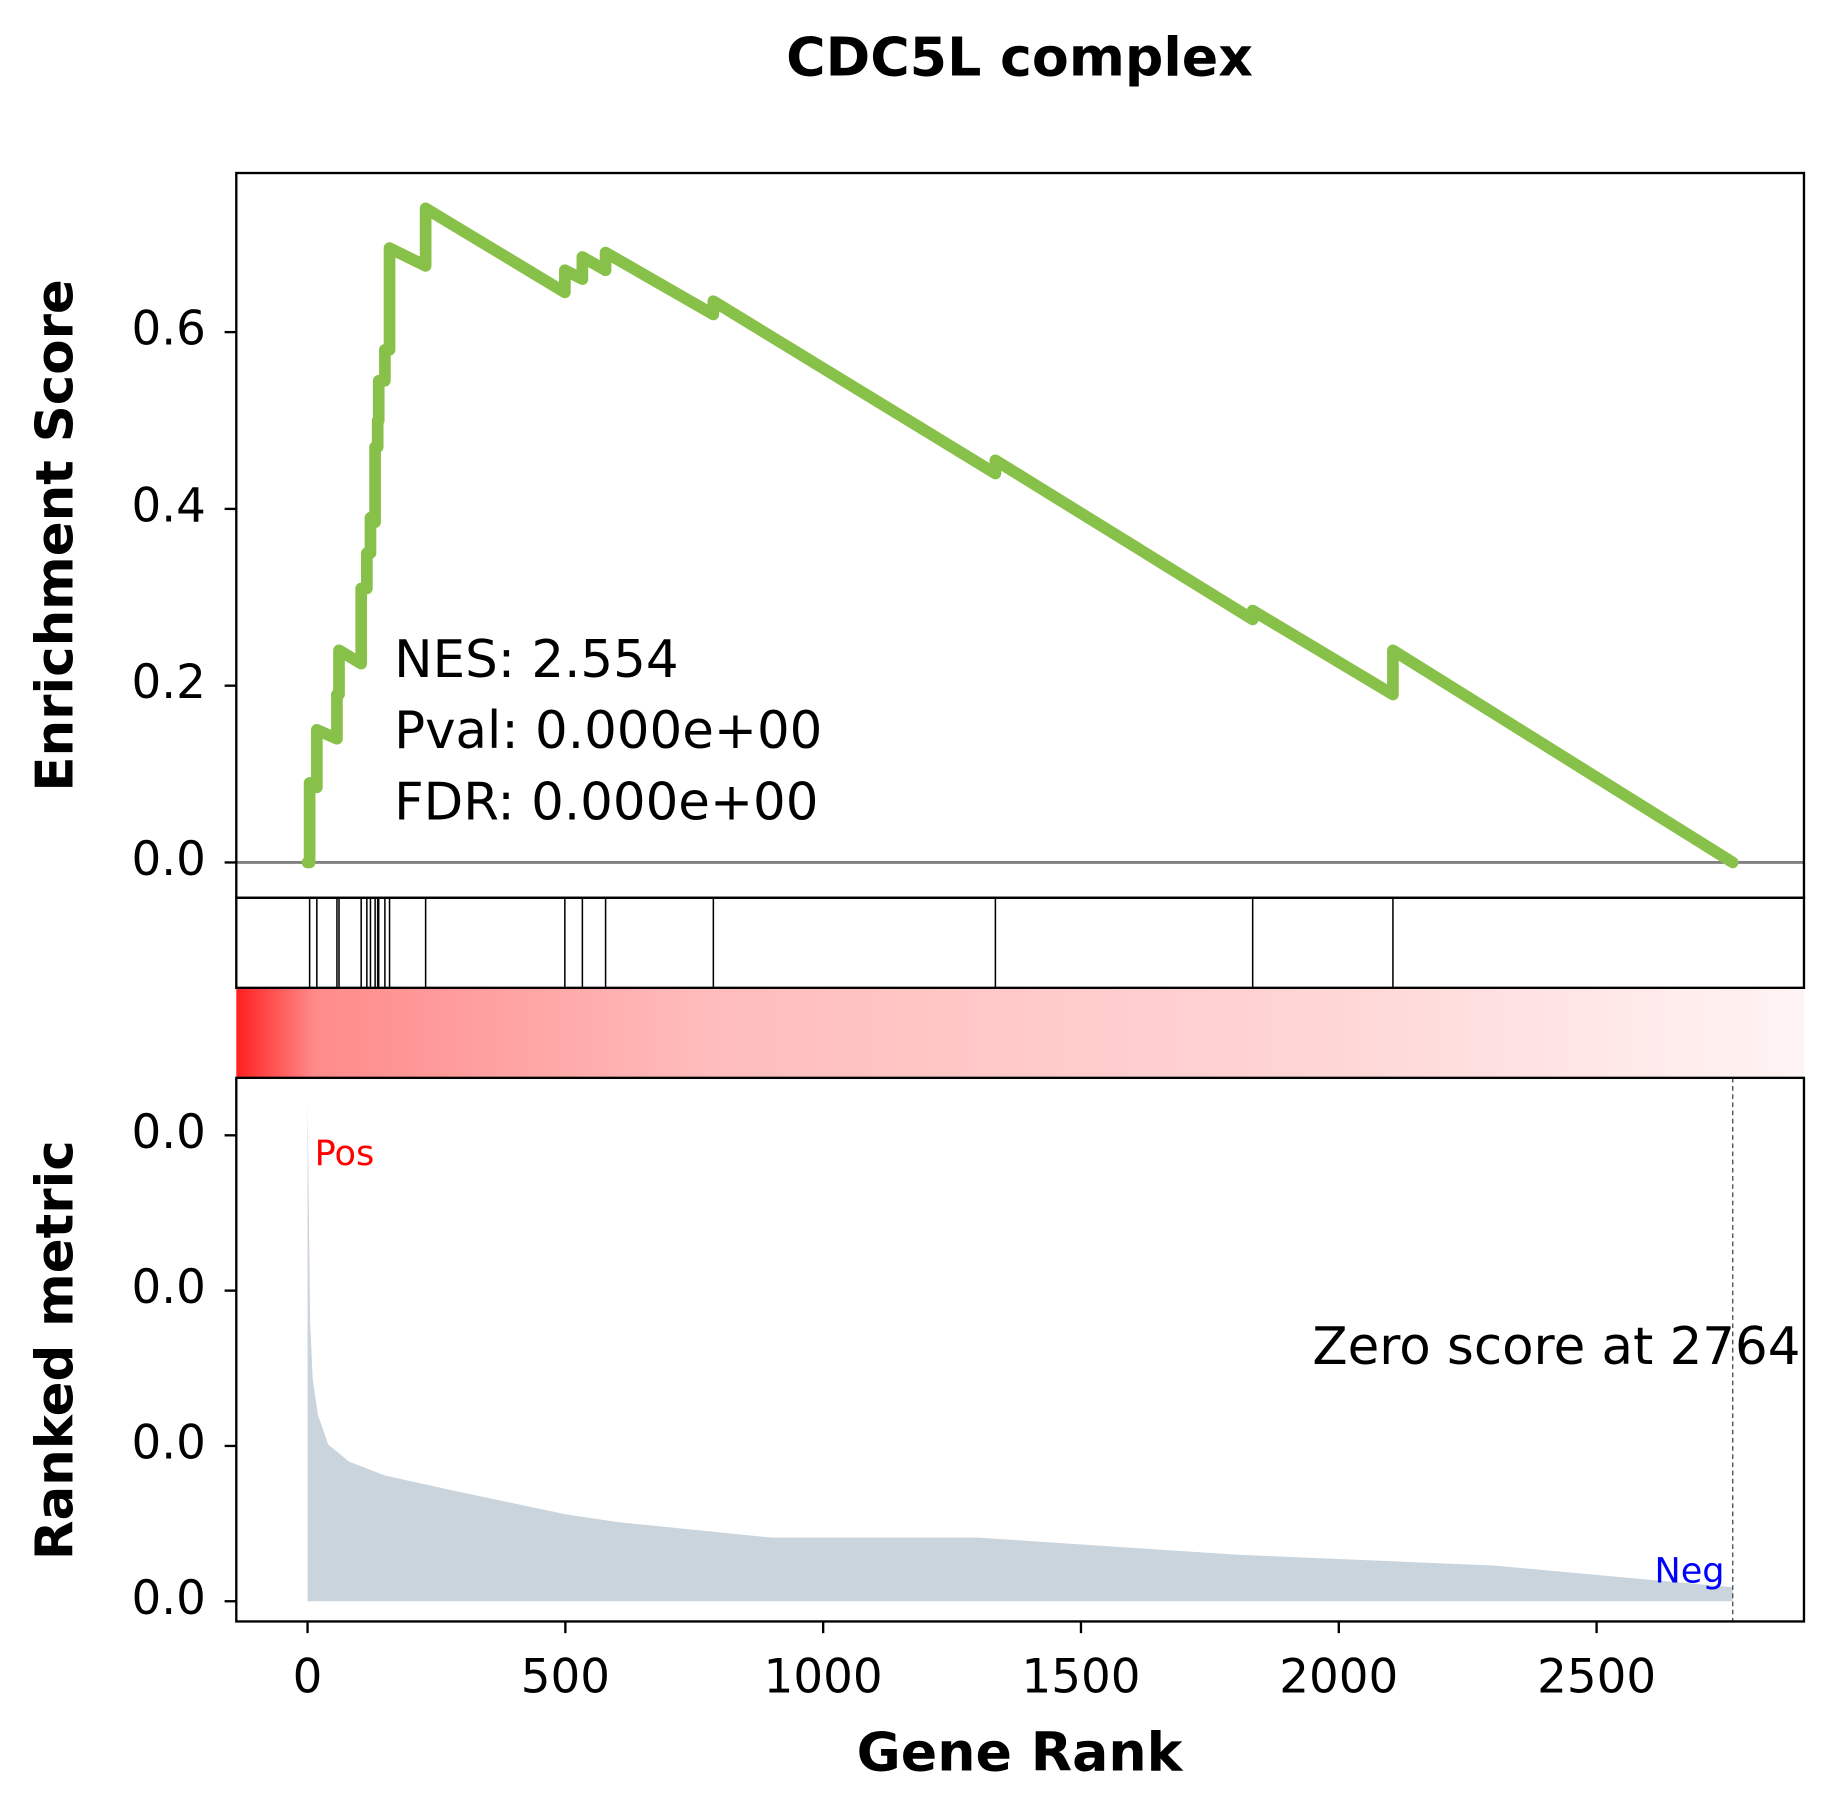 The width and height of the screenshot is (1824, 1812). What do you see at coordinates (1020, 1752) in the screenshot?
I see `x-axis-label: Gene Rank` at bounding box center [1020, 1752].